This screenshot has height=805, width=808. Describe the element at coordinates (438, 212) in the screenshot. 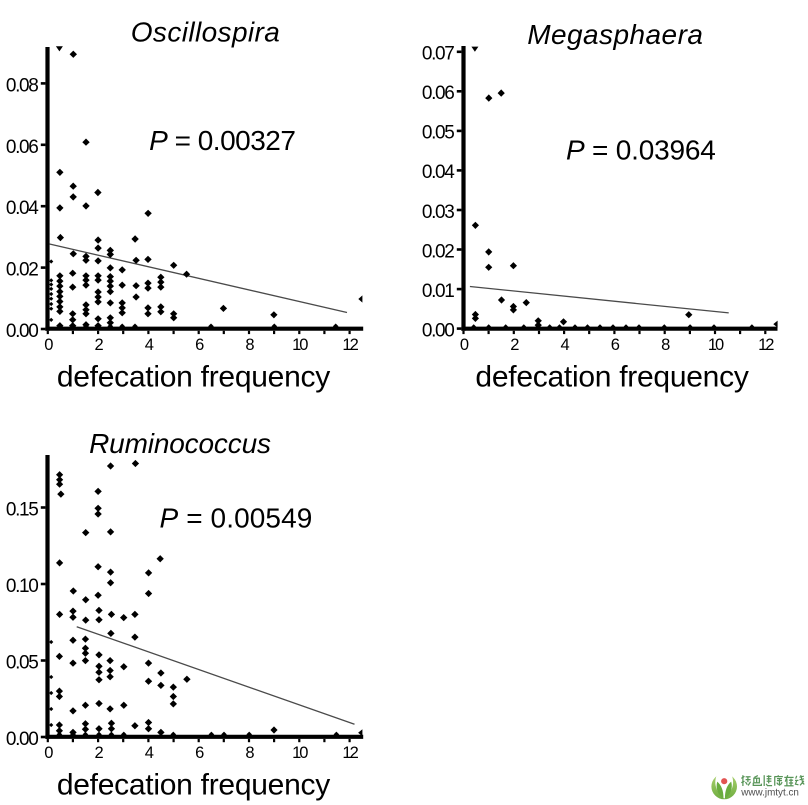

I see `svg-text: 0.03` at that location.